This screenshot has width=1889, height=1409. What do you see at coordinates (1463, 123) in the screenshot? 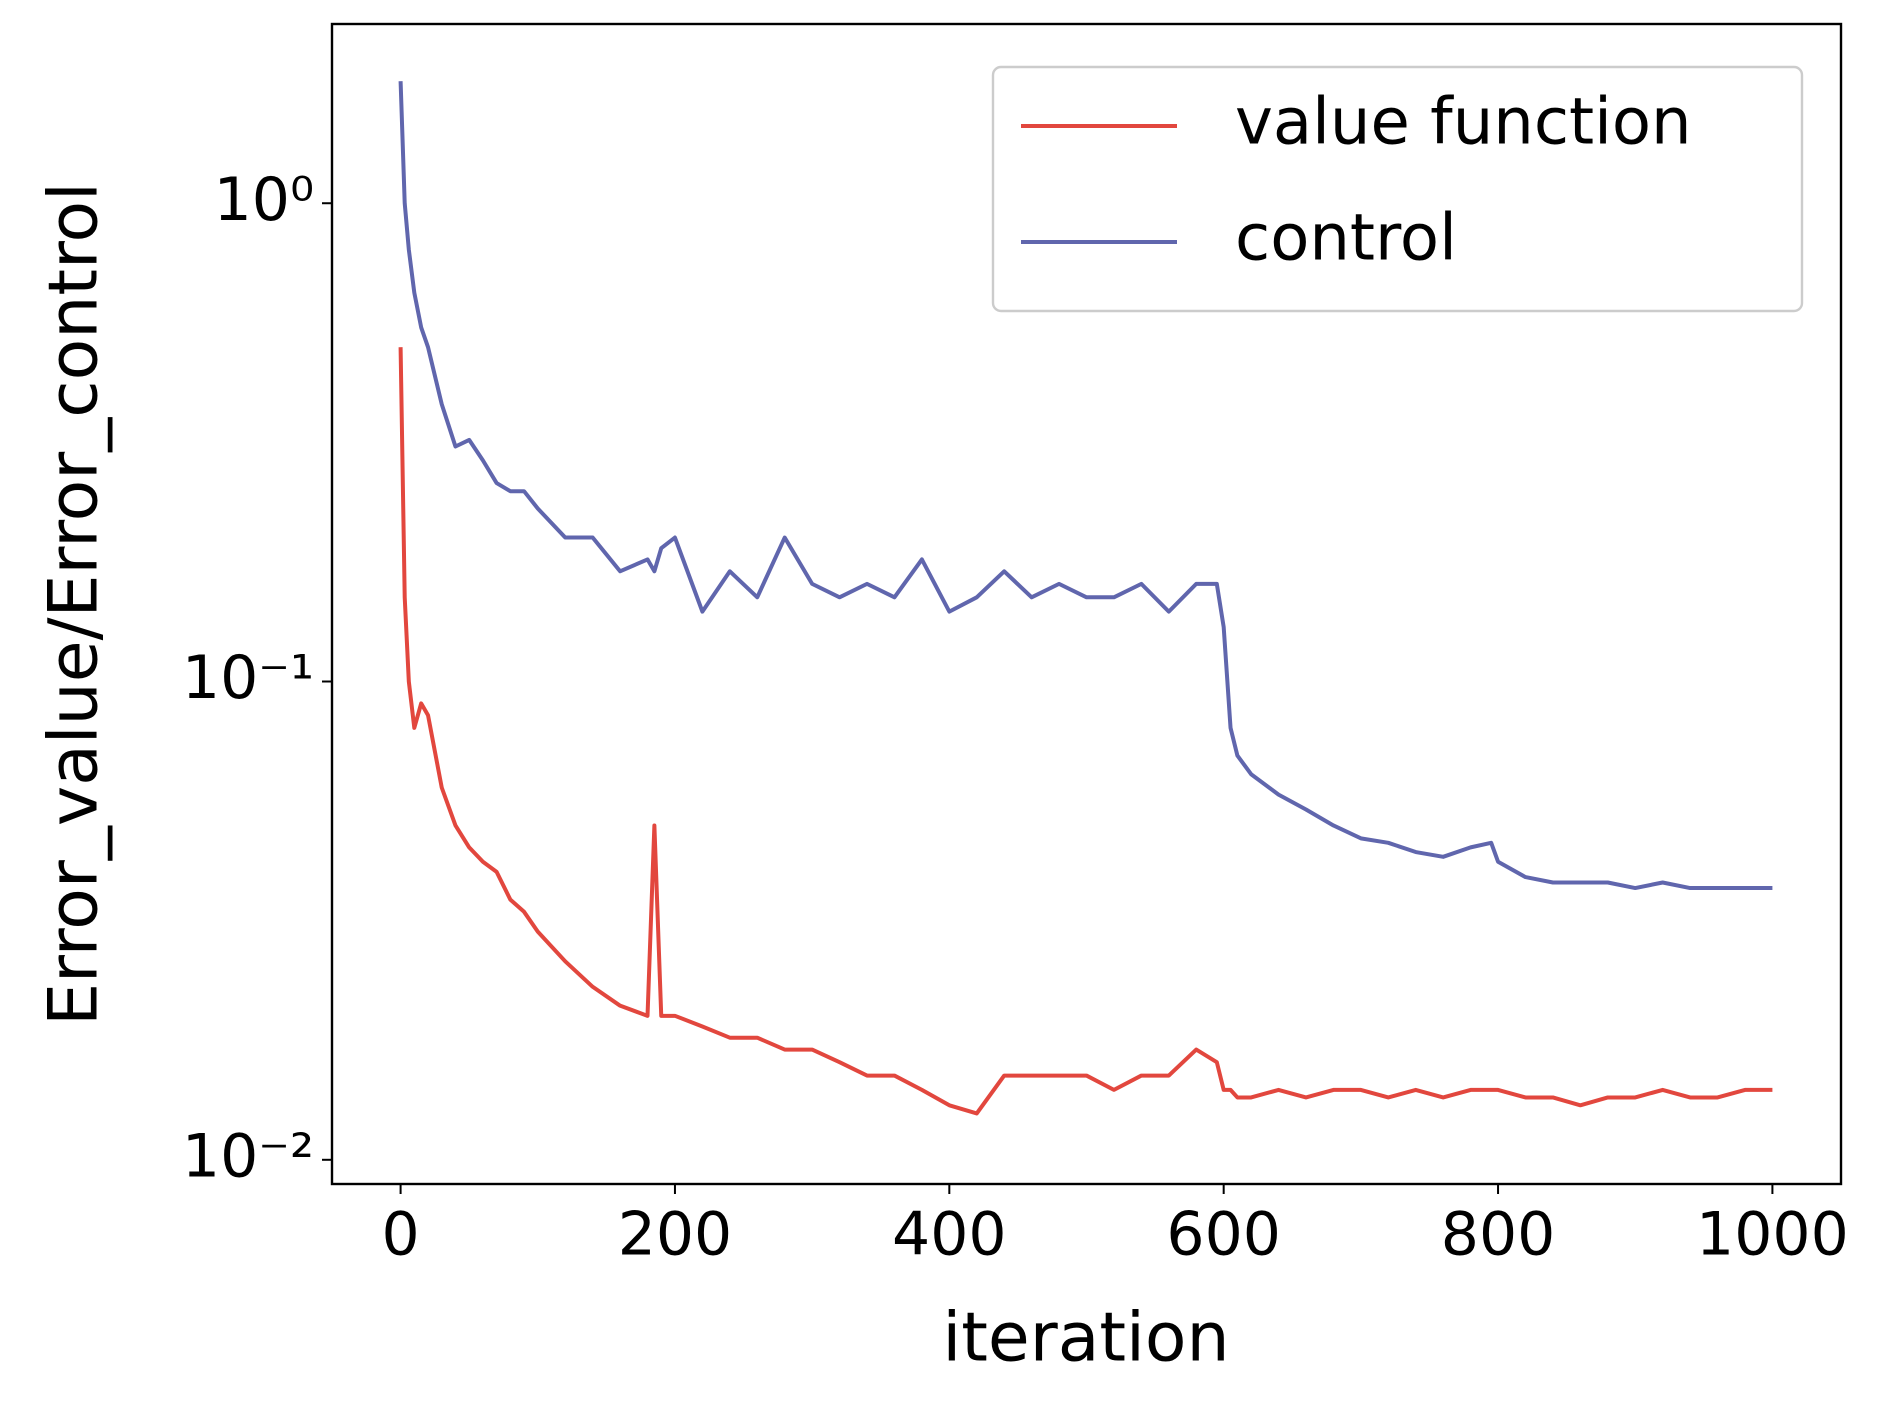
I see `legend-label: value function` at bounding box center [1463, 123].